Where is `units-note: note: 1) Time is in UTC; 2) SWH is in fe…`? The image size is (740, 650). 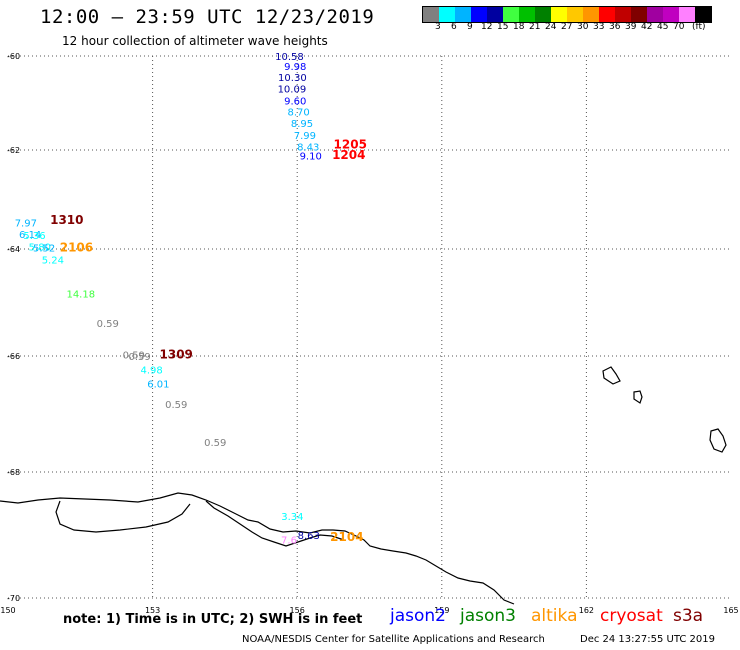 units-note: note: 1) Time is in UTC; 2) SWH is in fe… is located at coordinates (213, 619).